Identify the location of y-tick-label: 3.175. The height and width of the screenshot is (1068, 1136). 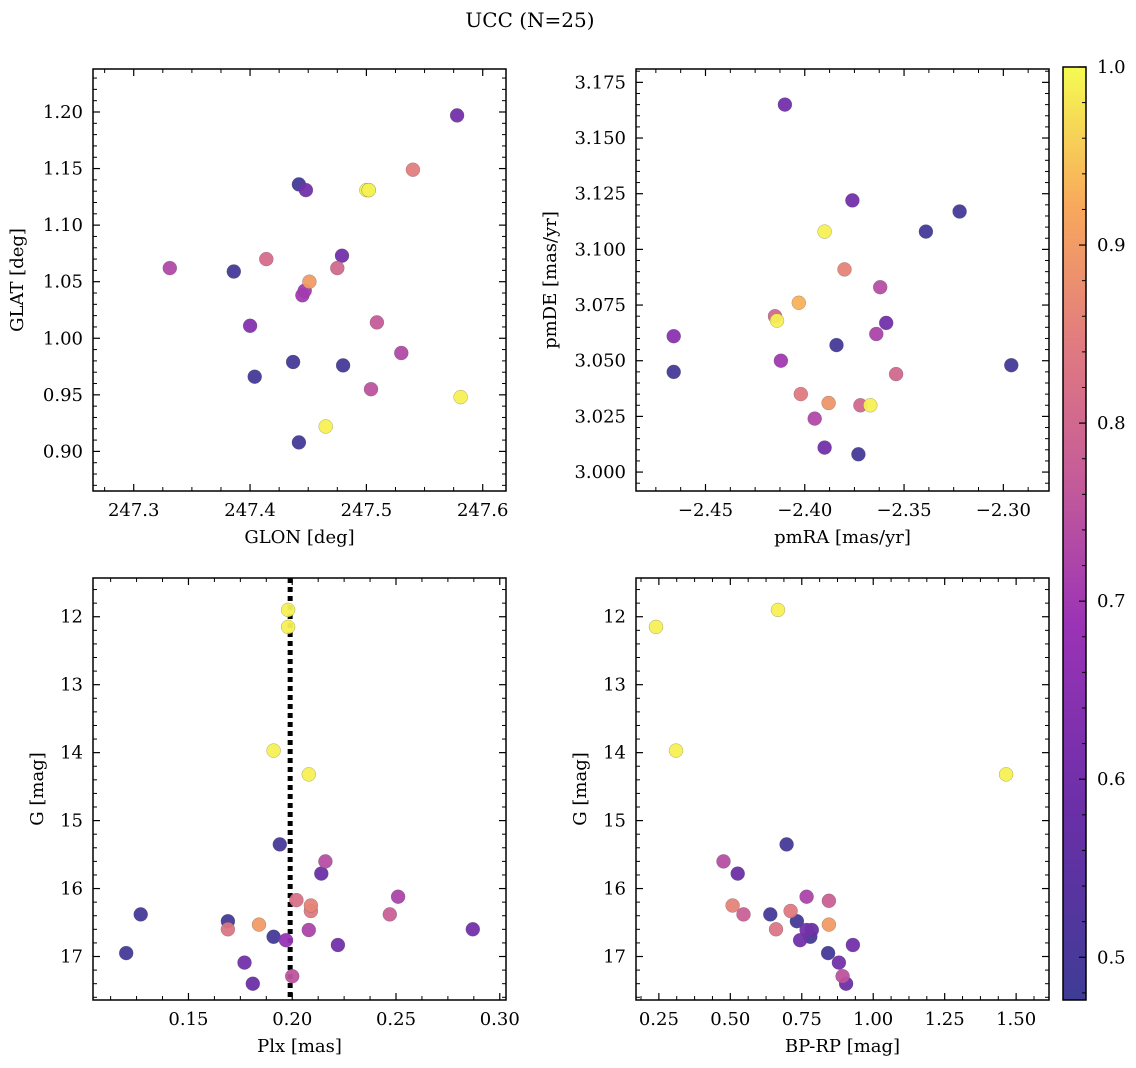
(600, 82).